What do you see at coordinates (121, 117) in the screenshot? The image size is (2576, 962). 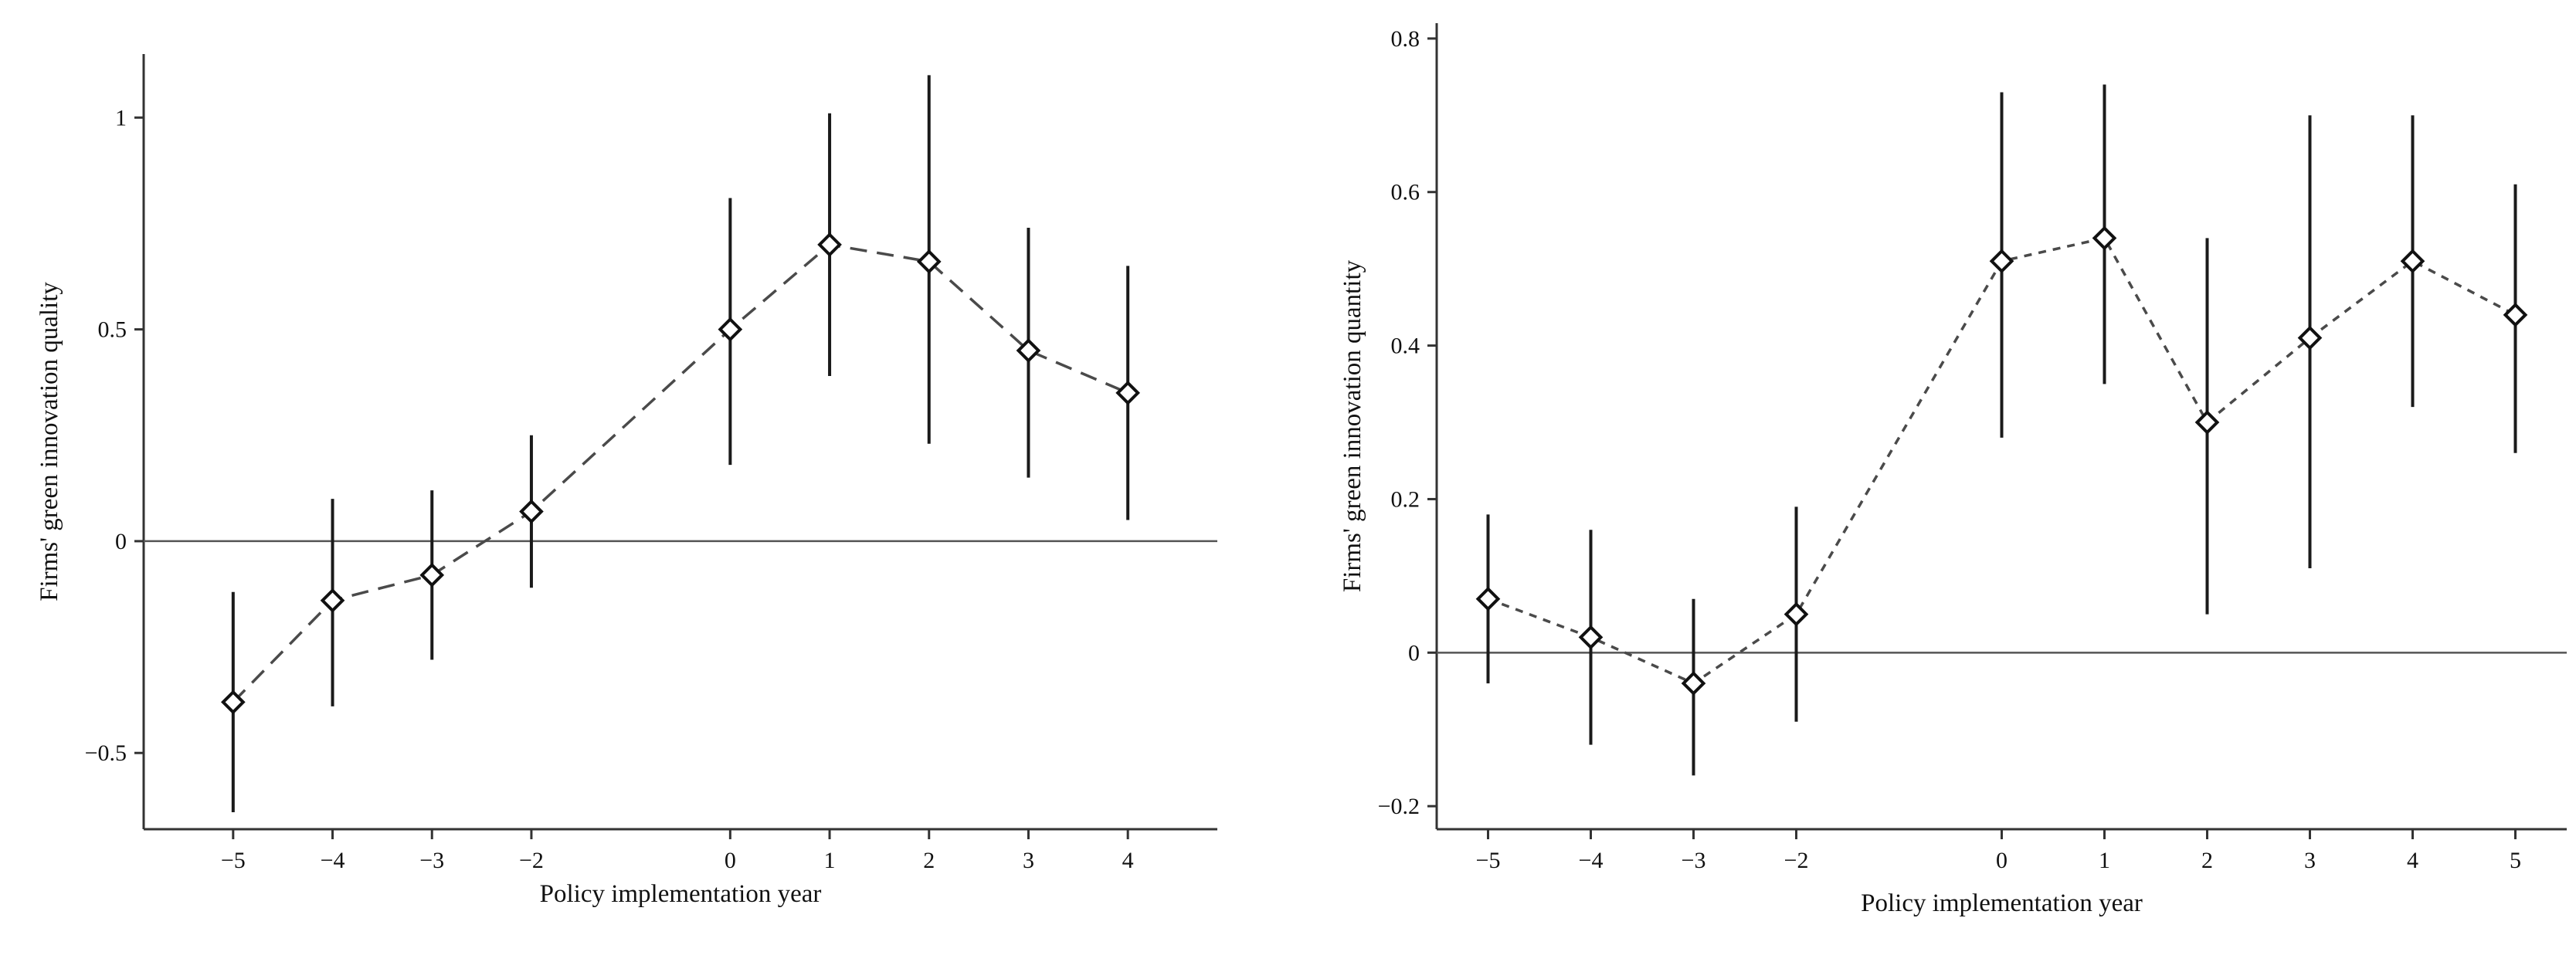 I see `y-tick-label: 1` at bounding box center [121, 117].